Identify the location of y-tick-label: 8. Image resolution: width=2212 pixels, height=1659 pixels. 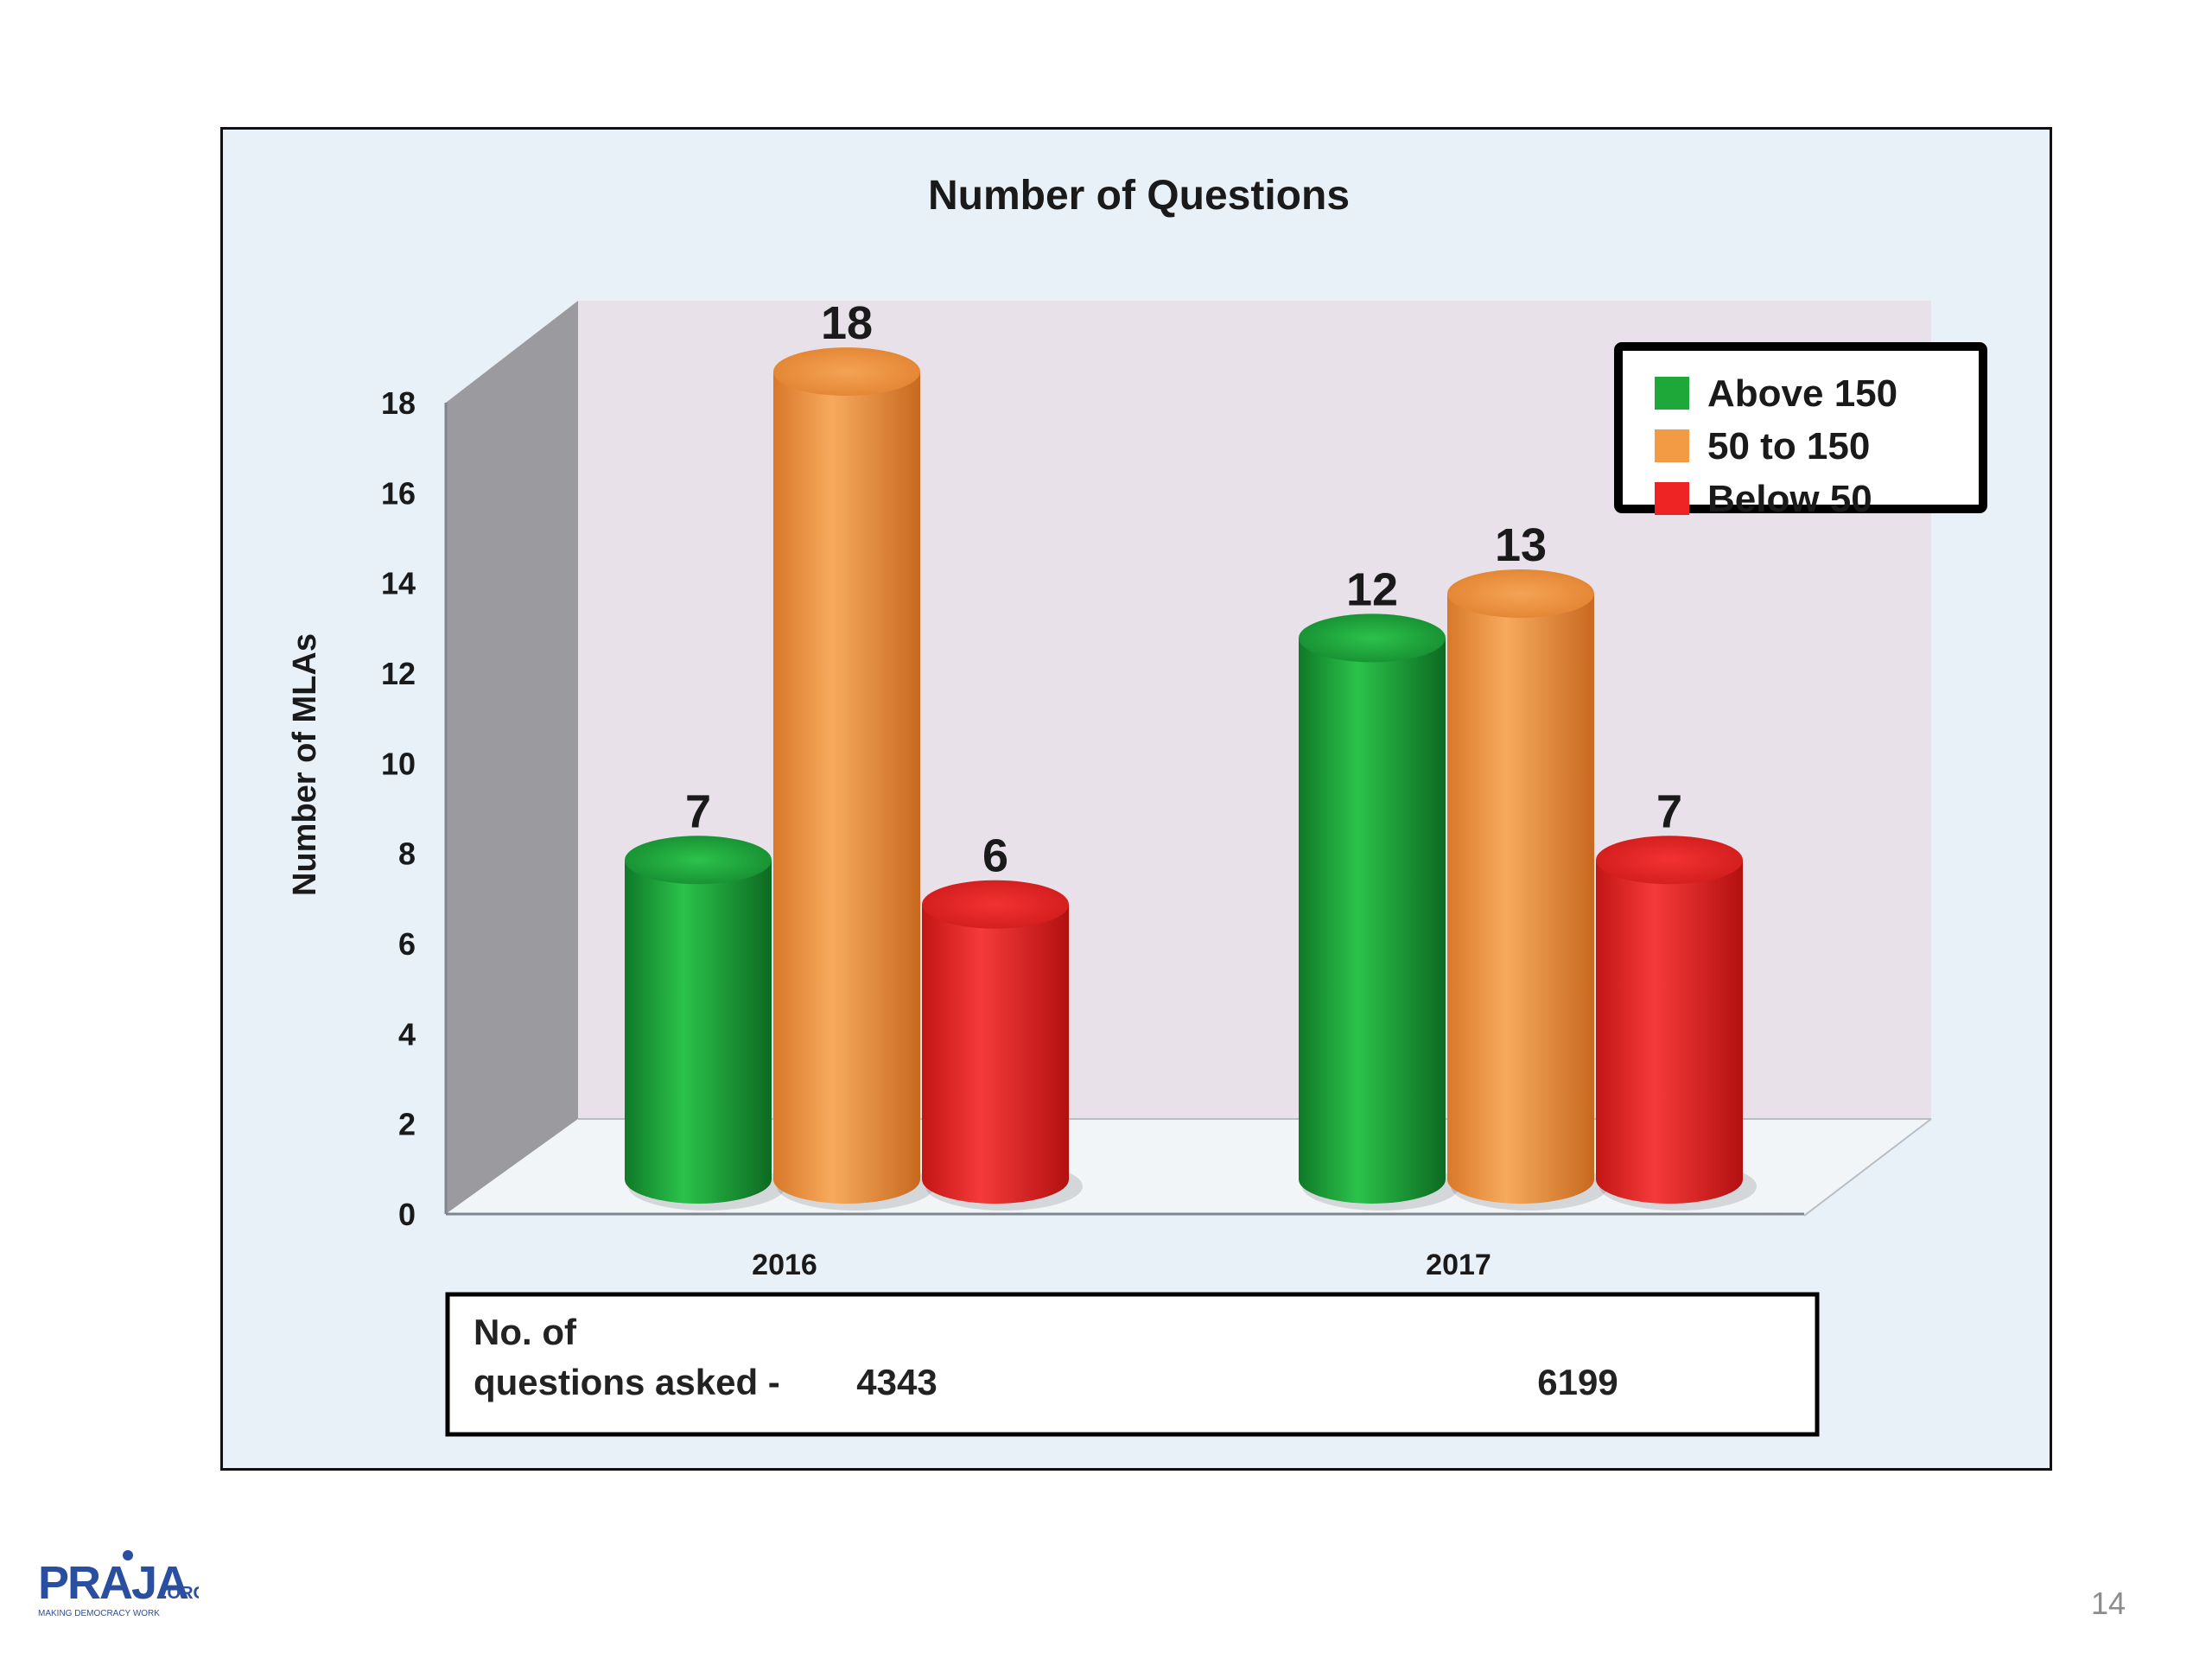
(407, 854).